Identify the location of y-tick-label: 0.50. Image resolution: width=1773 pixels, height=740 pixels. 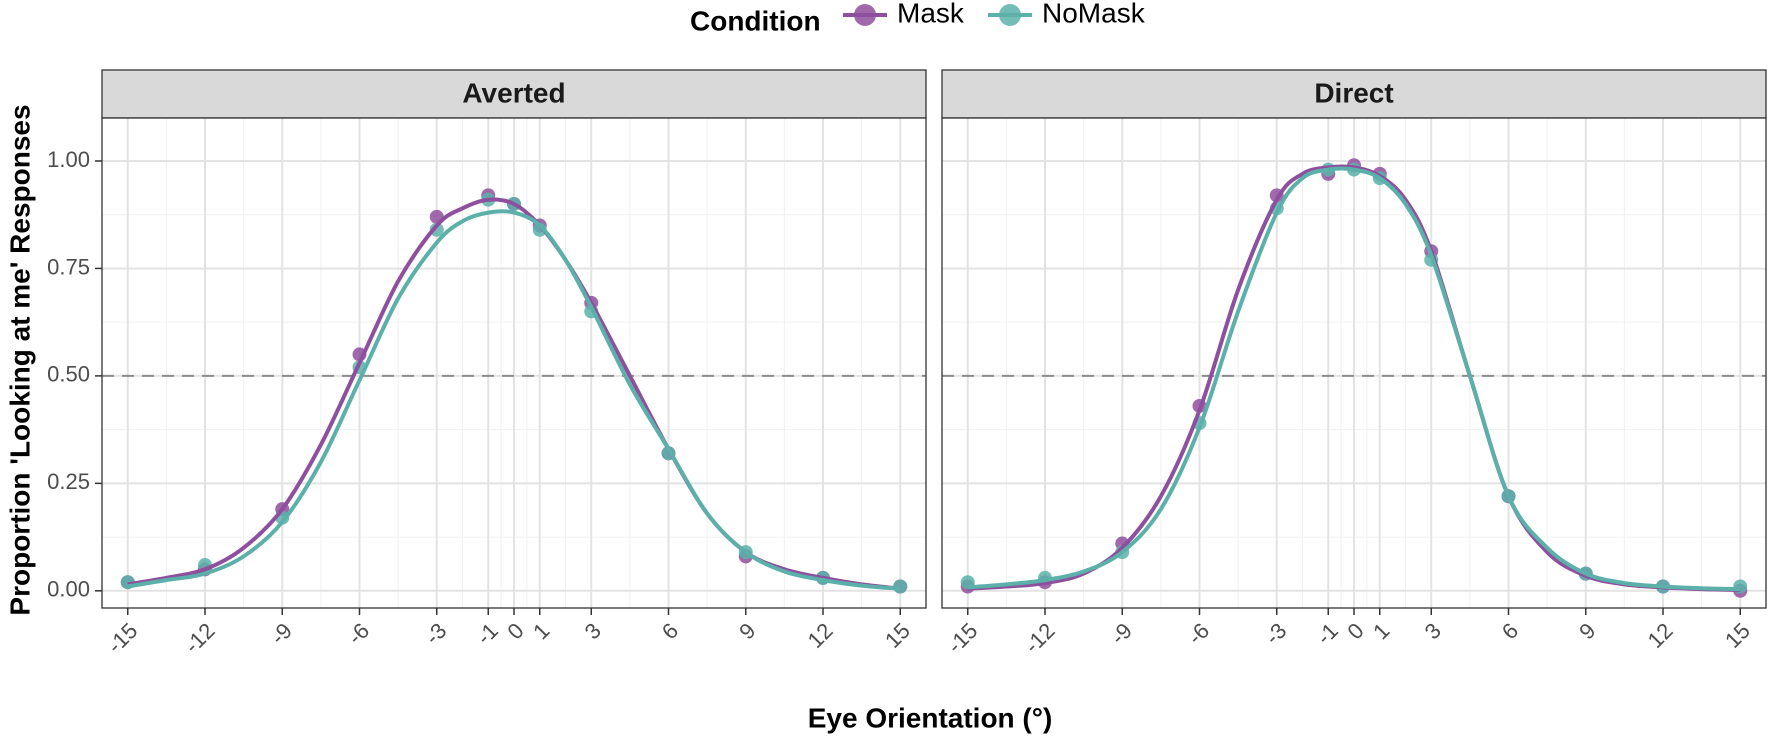
(68, 374).